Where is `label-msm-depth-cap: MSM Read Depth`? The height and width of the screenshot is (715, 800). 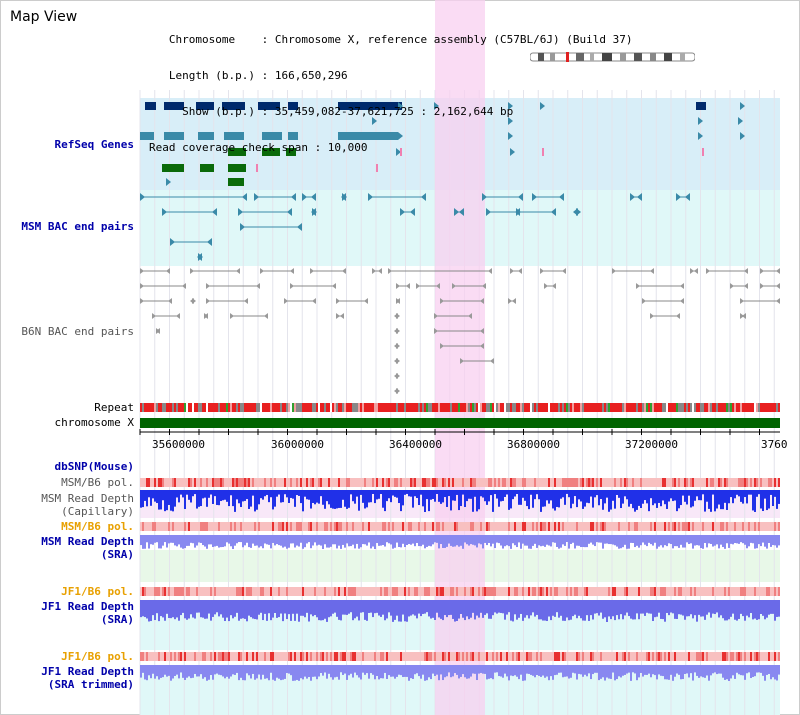 label-msm-depth-cap: MSM Read Depth is located at coordinates (87, 498).